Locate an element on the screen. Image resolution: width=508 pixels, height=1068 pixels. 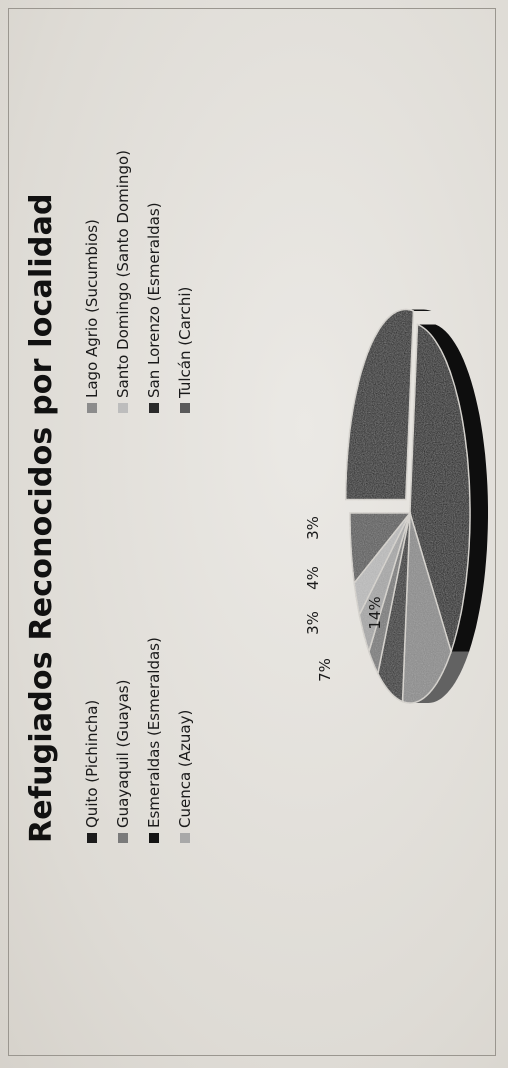
pie-slices is located at coordinates (416, 506).